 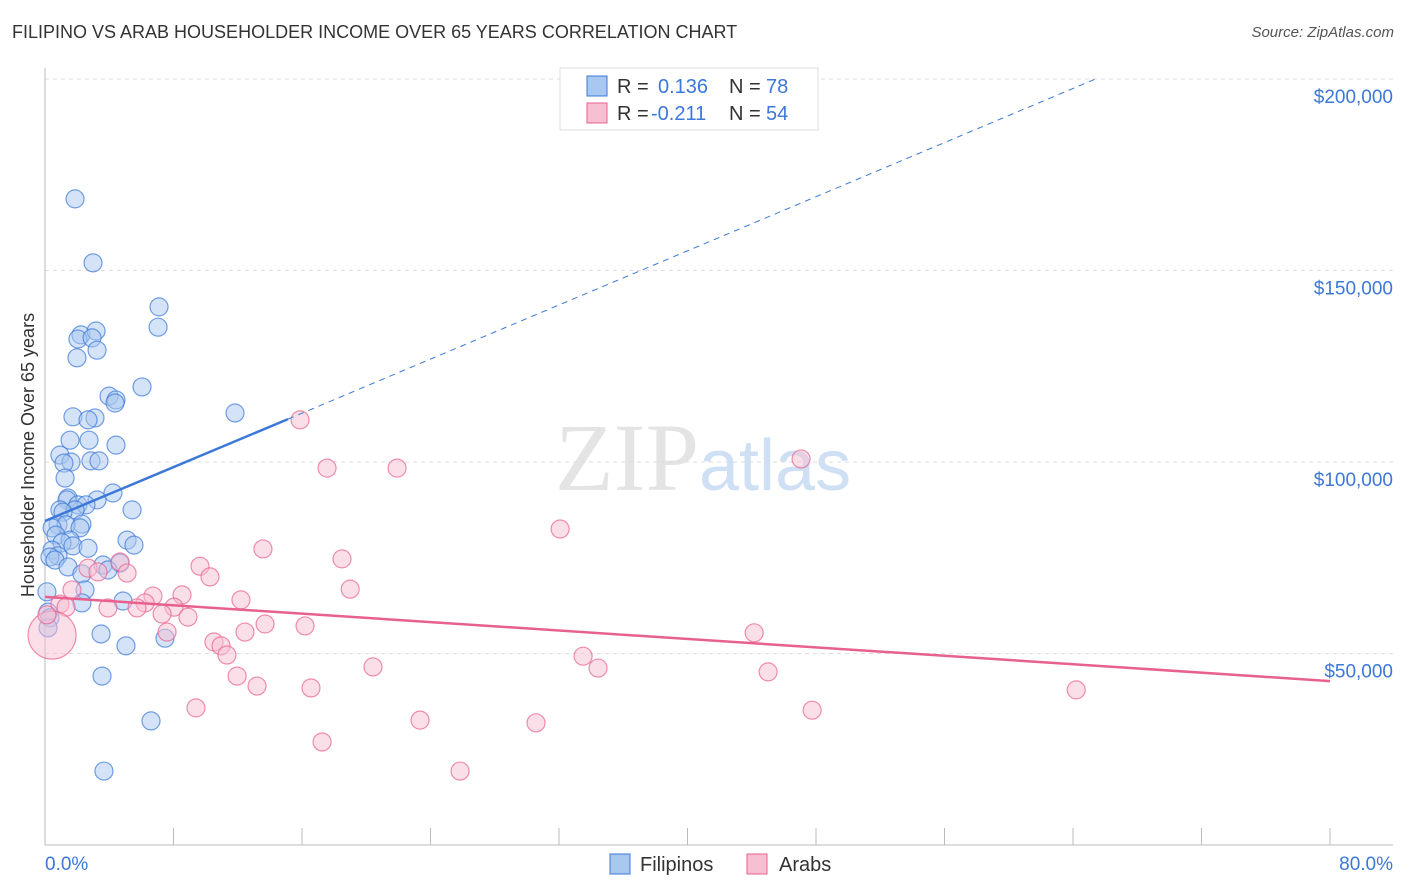 I want to click on y-tick-label: $200,000, so click(x=1353, y=97).